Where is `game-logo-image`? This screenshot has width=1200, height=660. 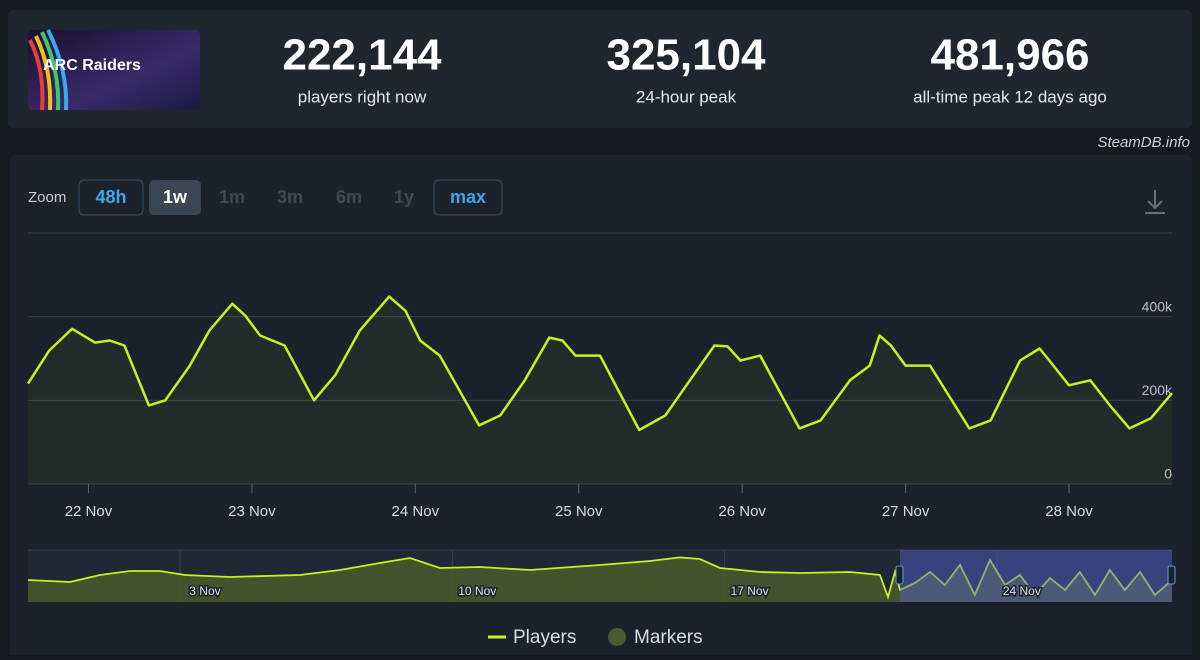
game-logo-image is located at coordinates (114, 70).